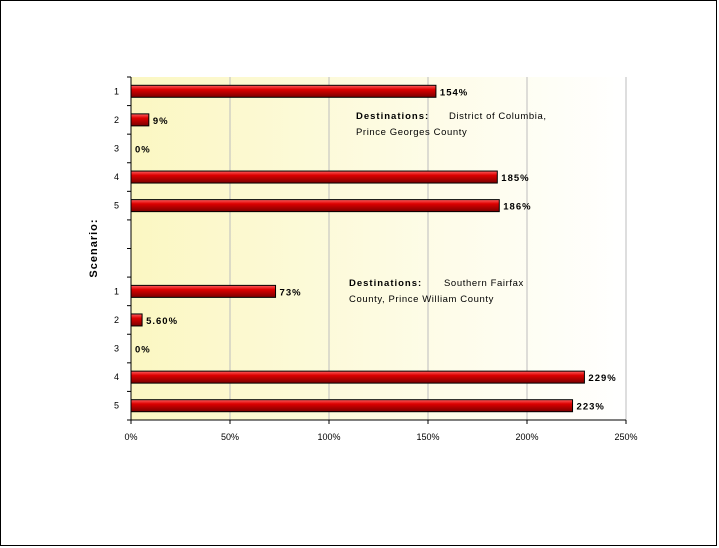 The width and height of the screenshot is (719, 548). Describe the element at coordinates (161, 121) in the screenshot. I see `data-label: 9%` at that location.